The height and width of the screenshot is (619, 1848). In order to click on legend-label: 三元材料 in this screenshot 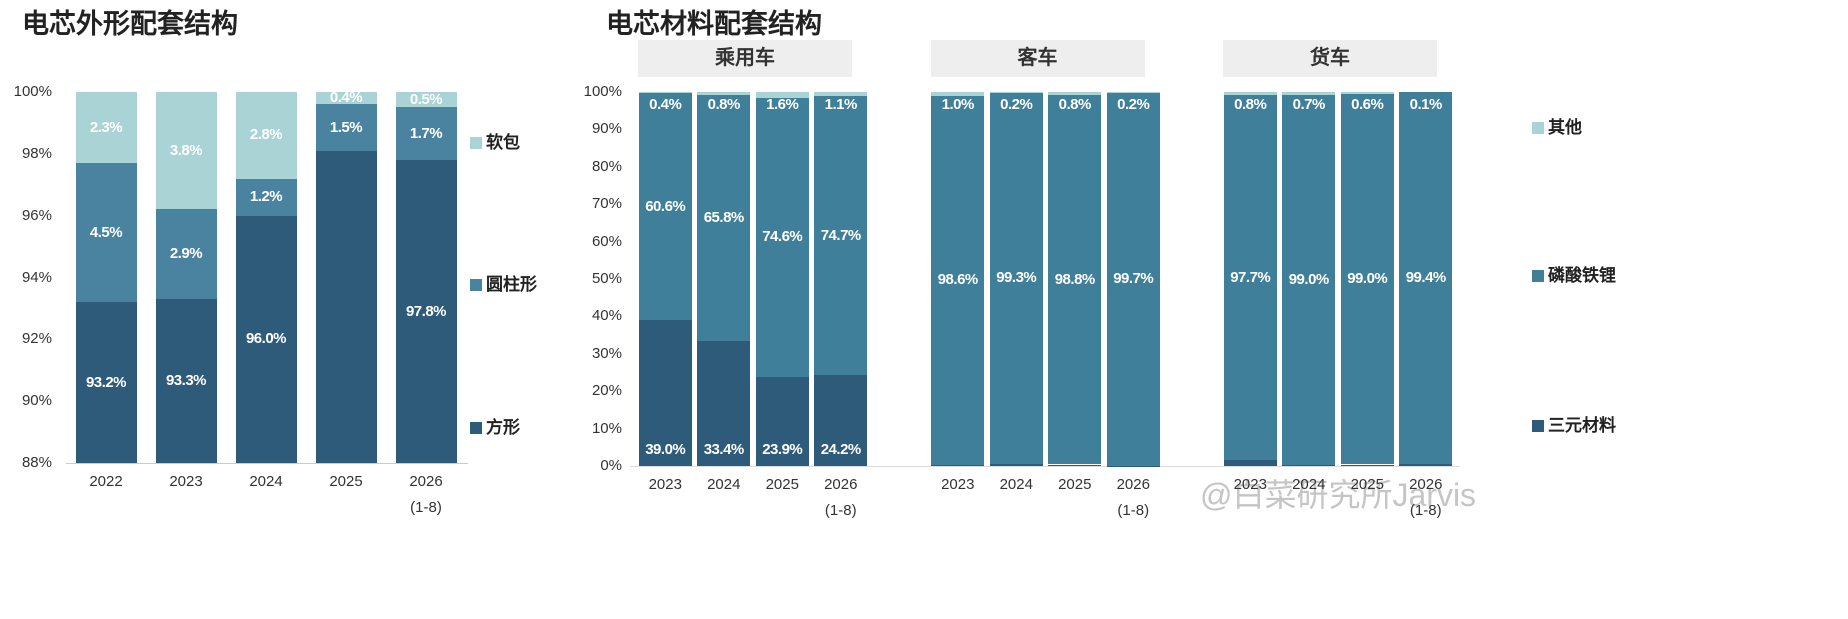, I will do `click(1582, 425)`.